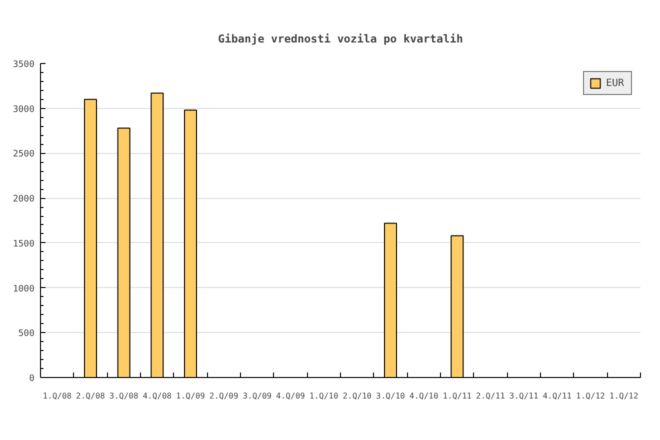  I want to click on legend-label: EUR, so click(616, 83).